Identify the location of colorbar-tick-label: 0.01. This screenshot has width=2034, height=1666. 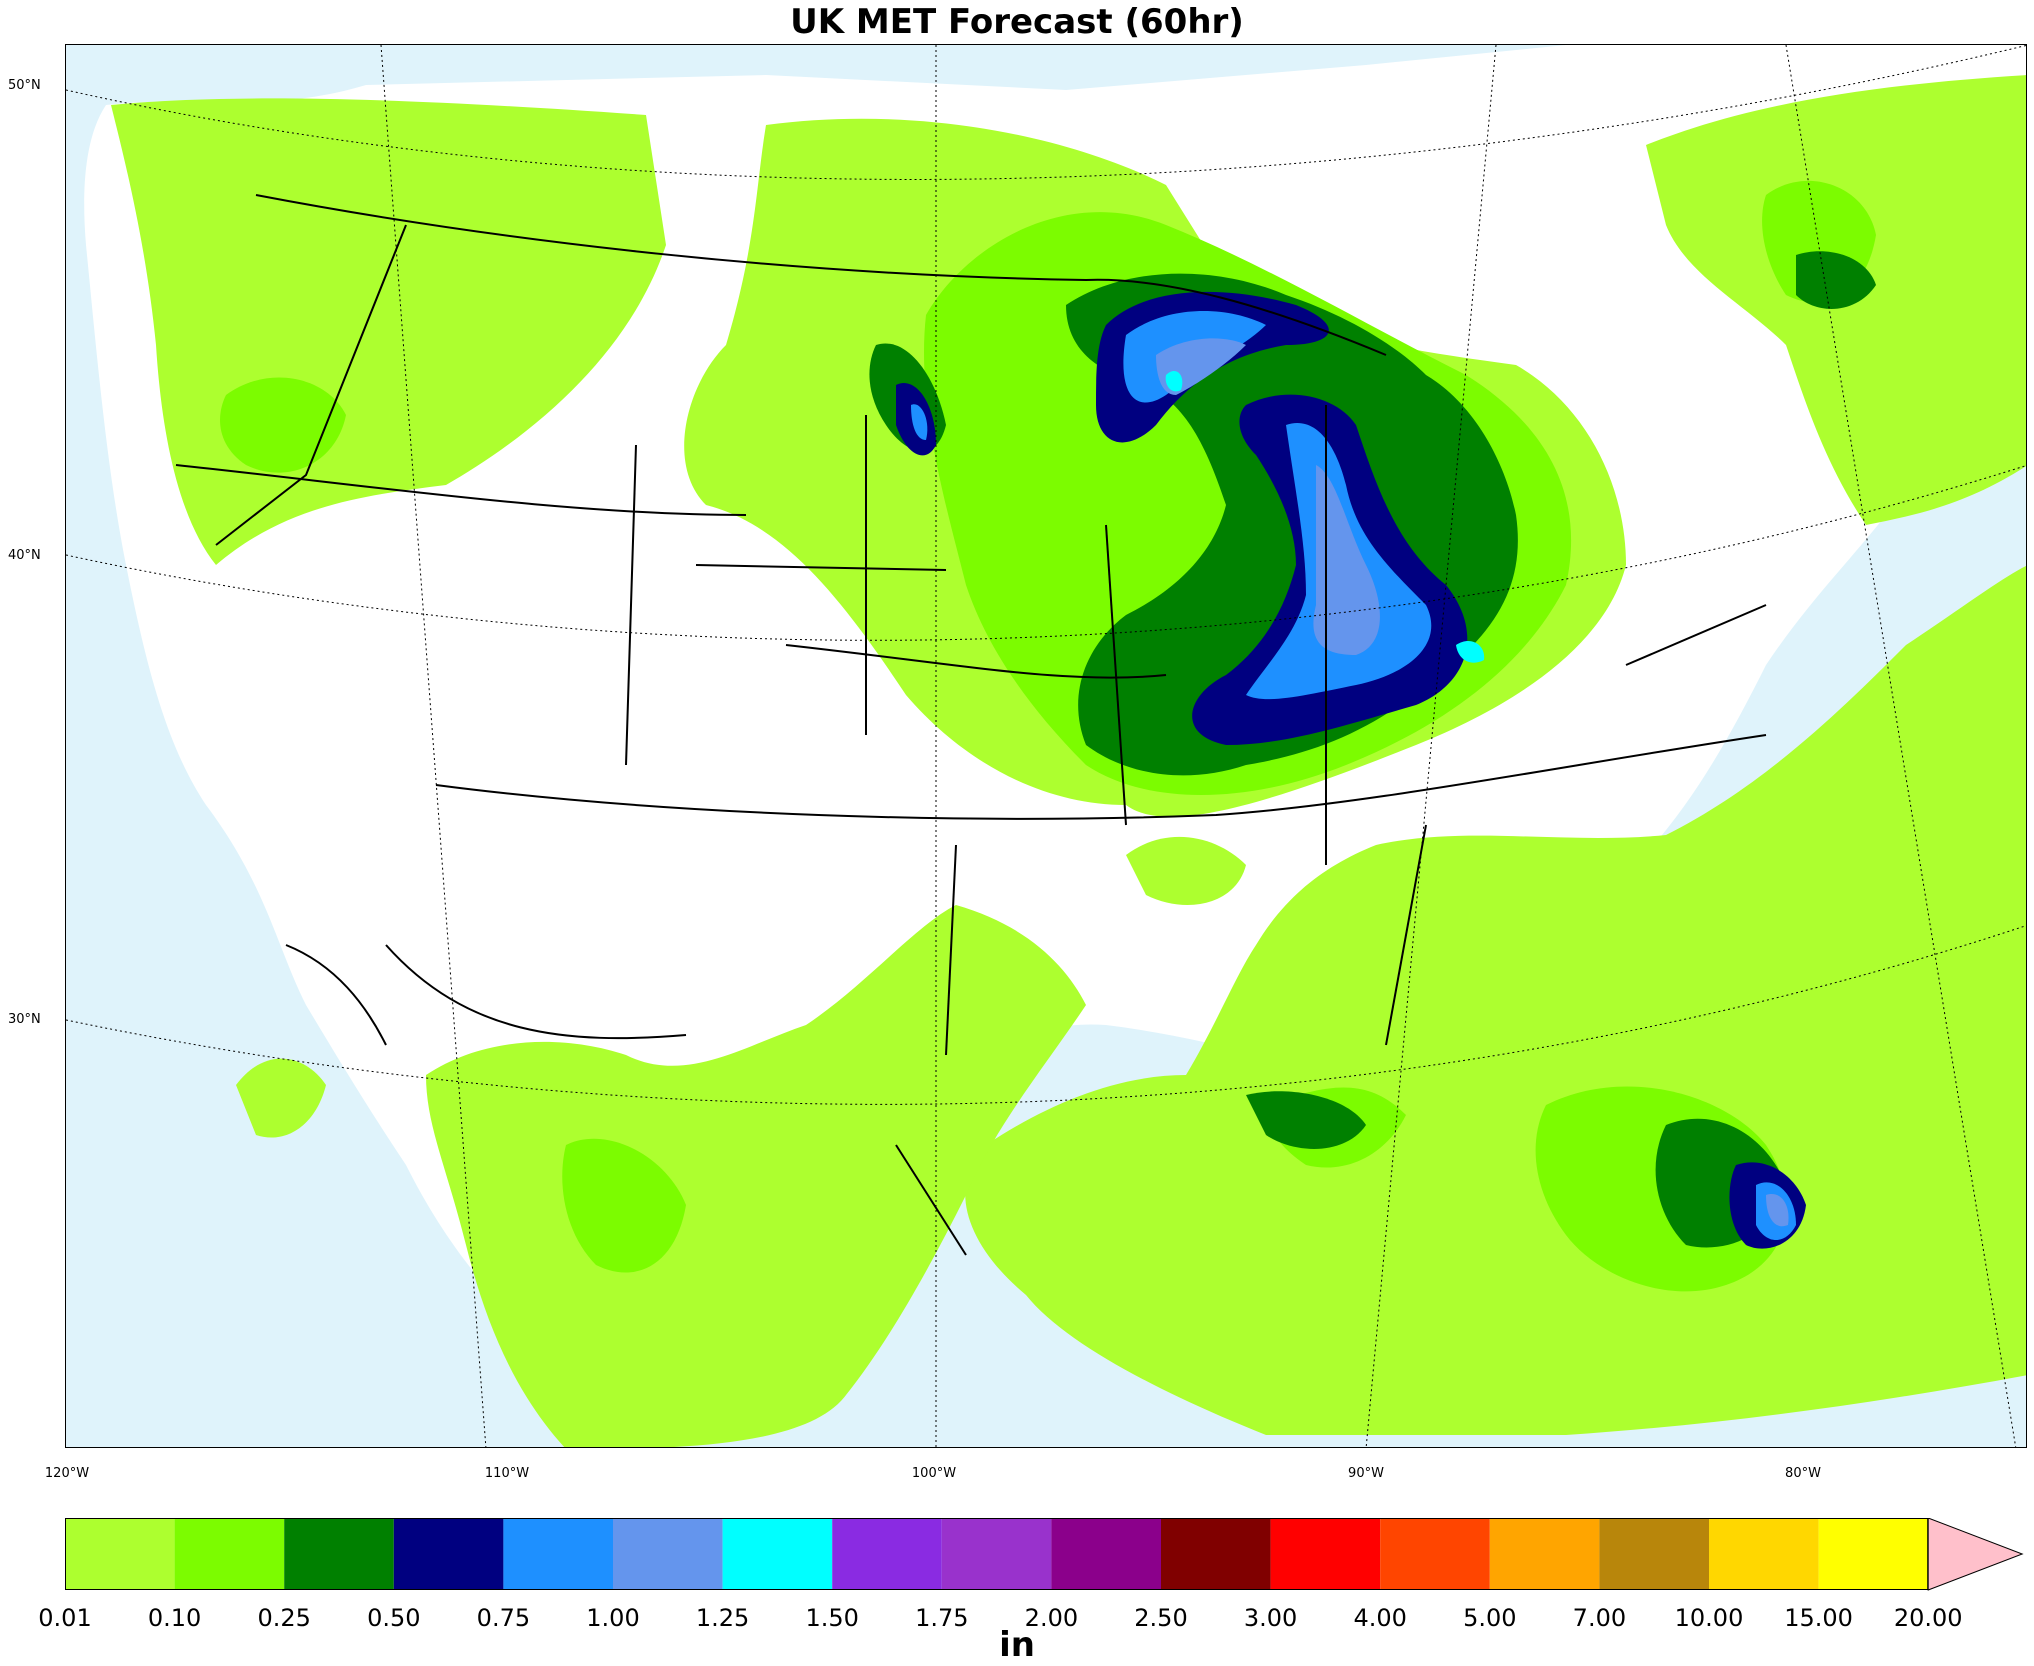
(65, 1618).